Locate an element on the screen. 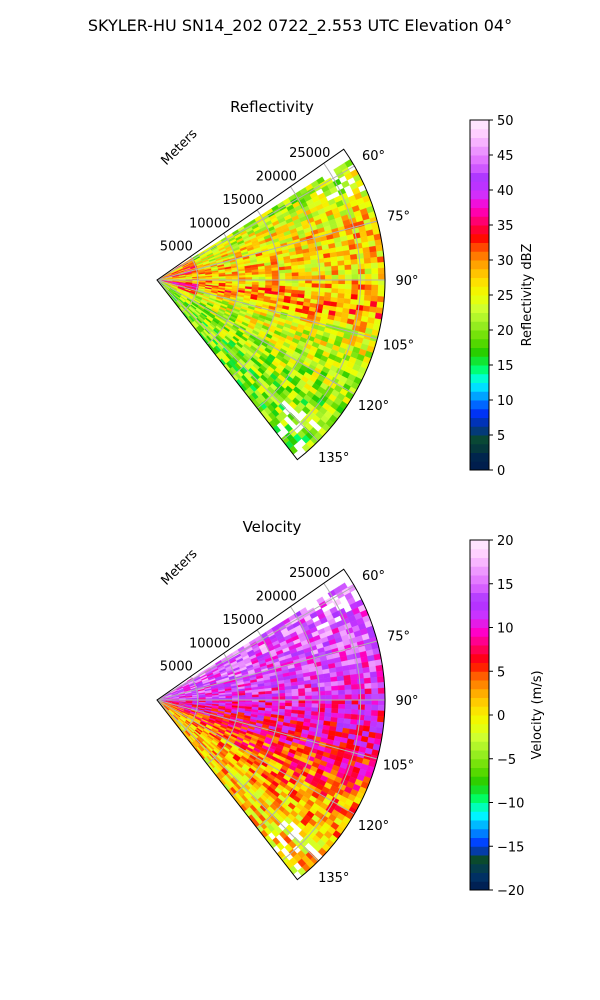  colorbar-tick-label: 40 is located at coordinates (505, 191).